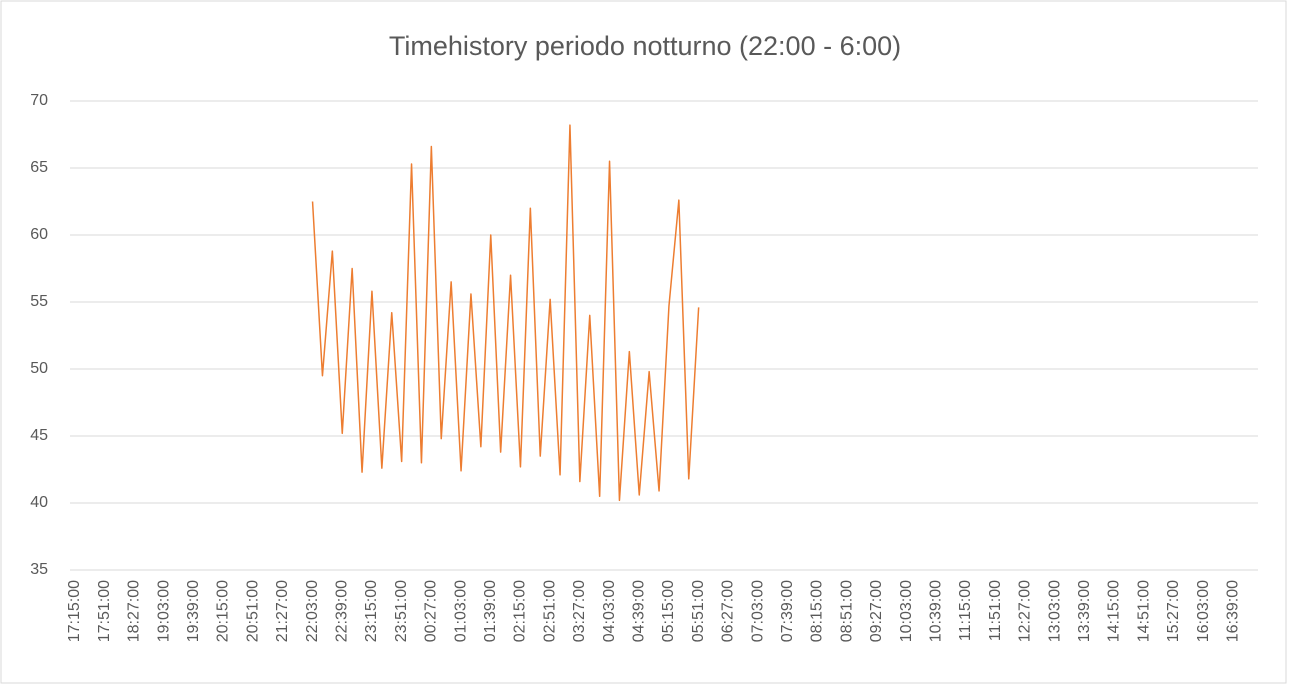 This screenshot has width=1289, height=685. What do you see at coordinates (490, 611) in the screenshot?
I see `x-tick-label: 01:39:00` at bounding box center [490, 611].